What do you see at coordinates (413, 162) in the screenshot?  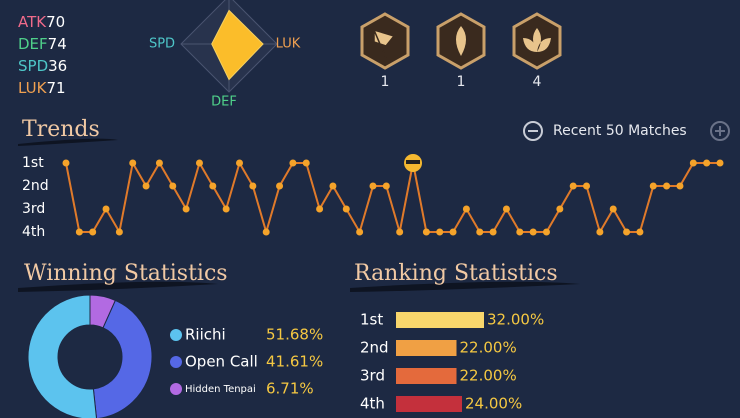 I see `cat-glasses` at bounding box center [413, 162].